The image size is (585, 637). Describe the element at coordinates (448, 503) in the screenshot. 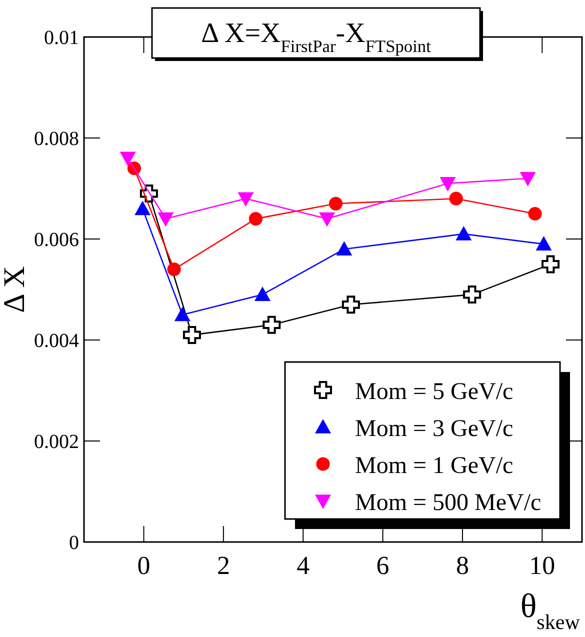

I see `legend-label: Mom = 500 MeV/c` at that location.